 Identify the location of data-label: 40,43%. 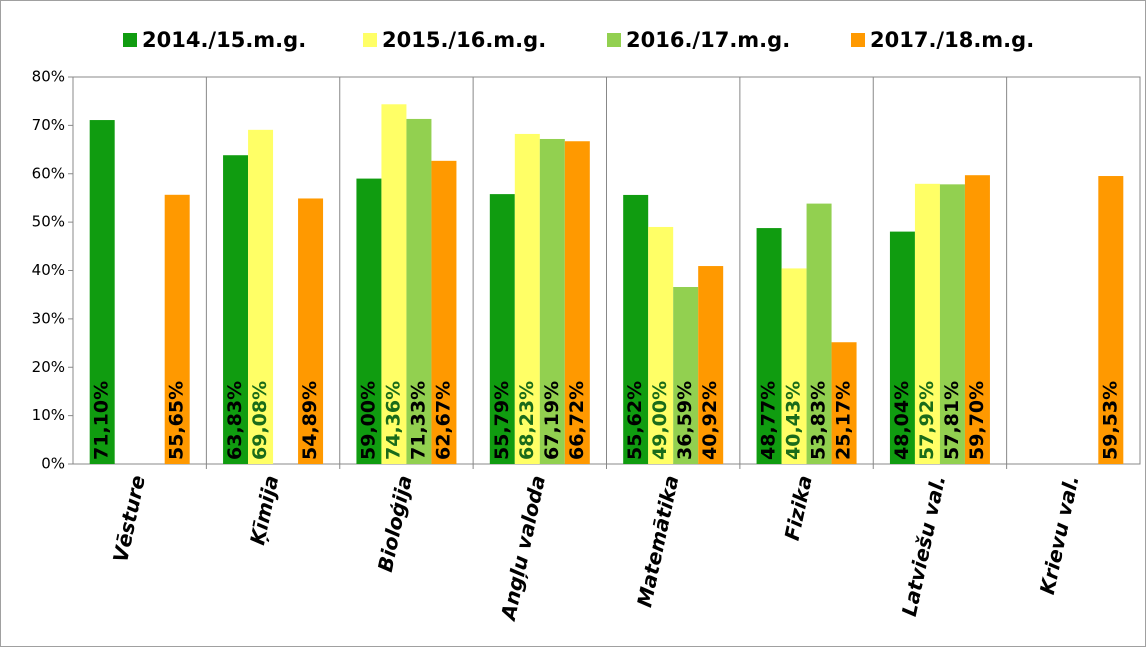
(794, 420).